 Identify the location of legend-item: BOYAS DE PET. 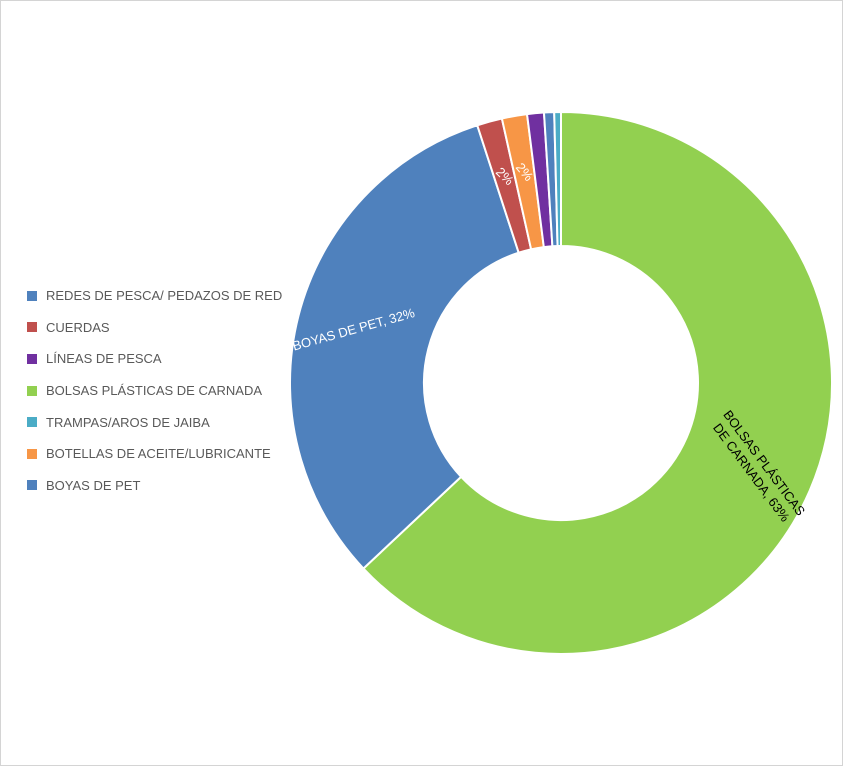
(162, 486).